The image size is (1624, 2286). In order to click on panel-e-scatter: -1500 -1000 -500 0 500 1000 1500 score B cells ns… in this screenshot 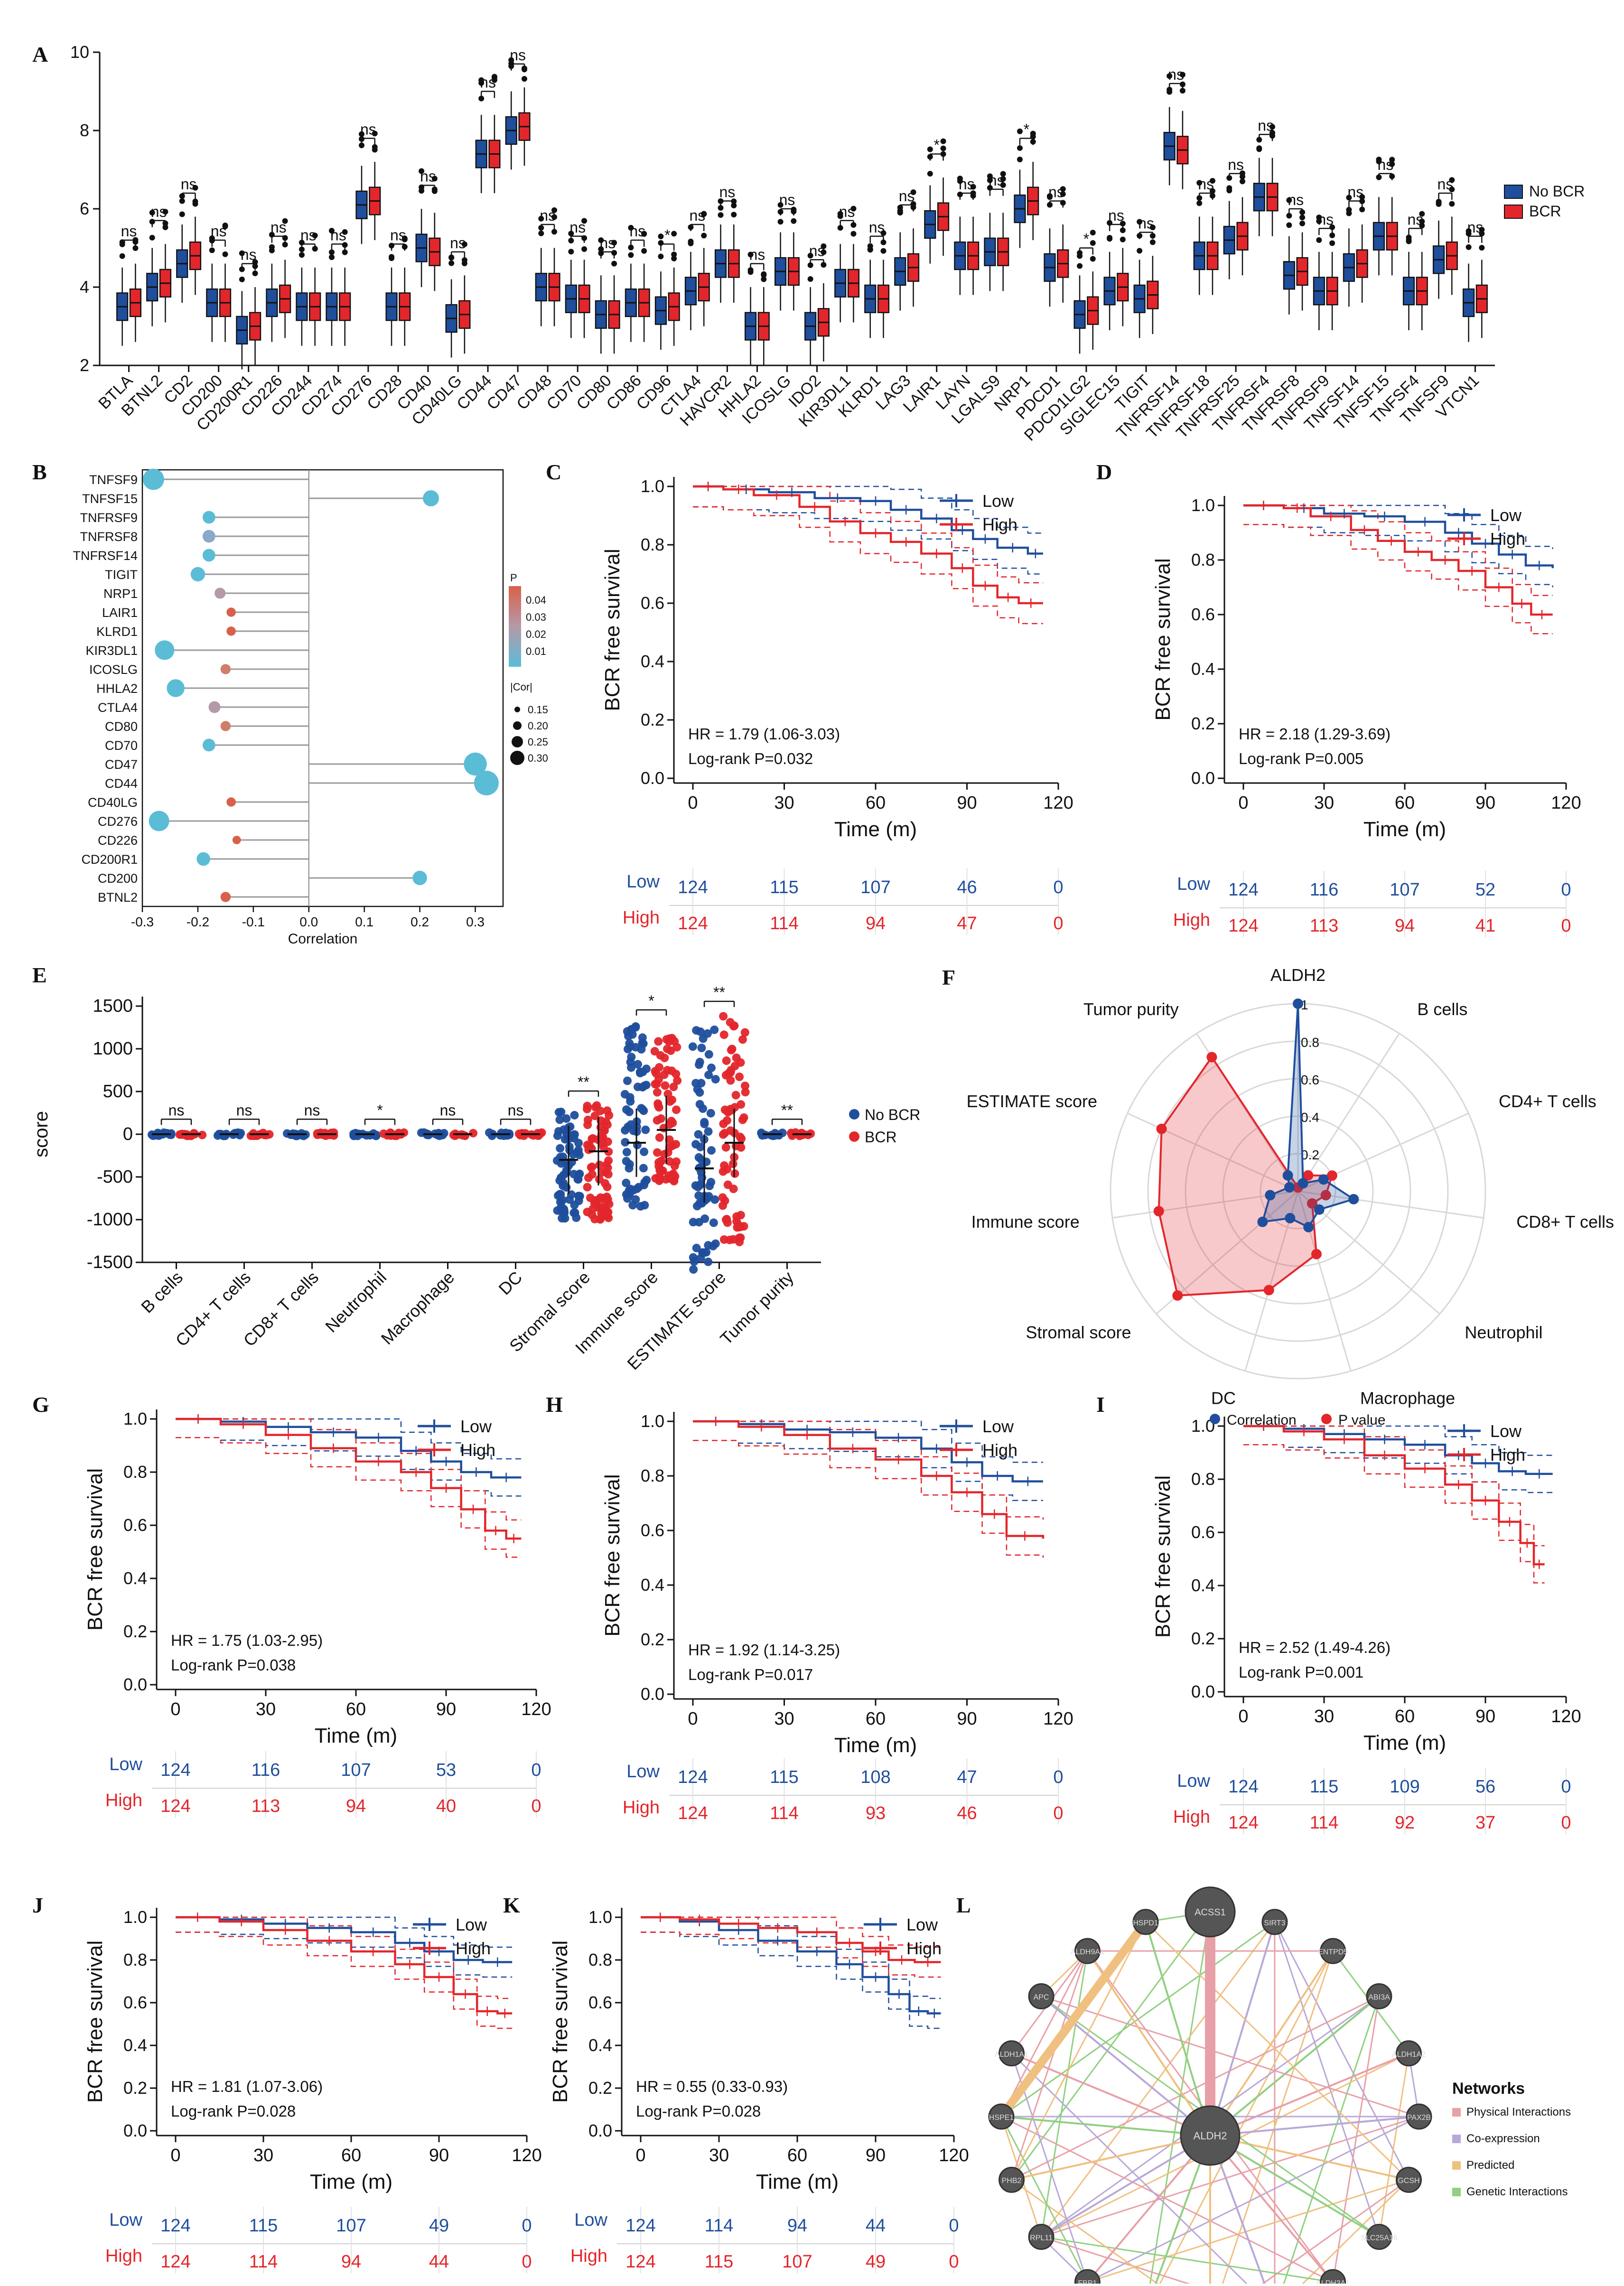, I will do `click(475, 1178)`.